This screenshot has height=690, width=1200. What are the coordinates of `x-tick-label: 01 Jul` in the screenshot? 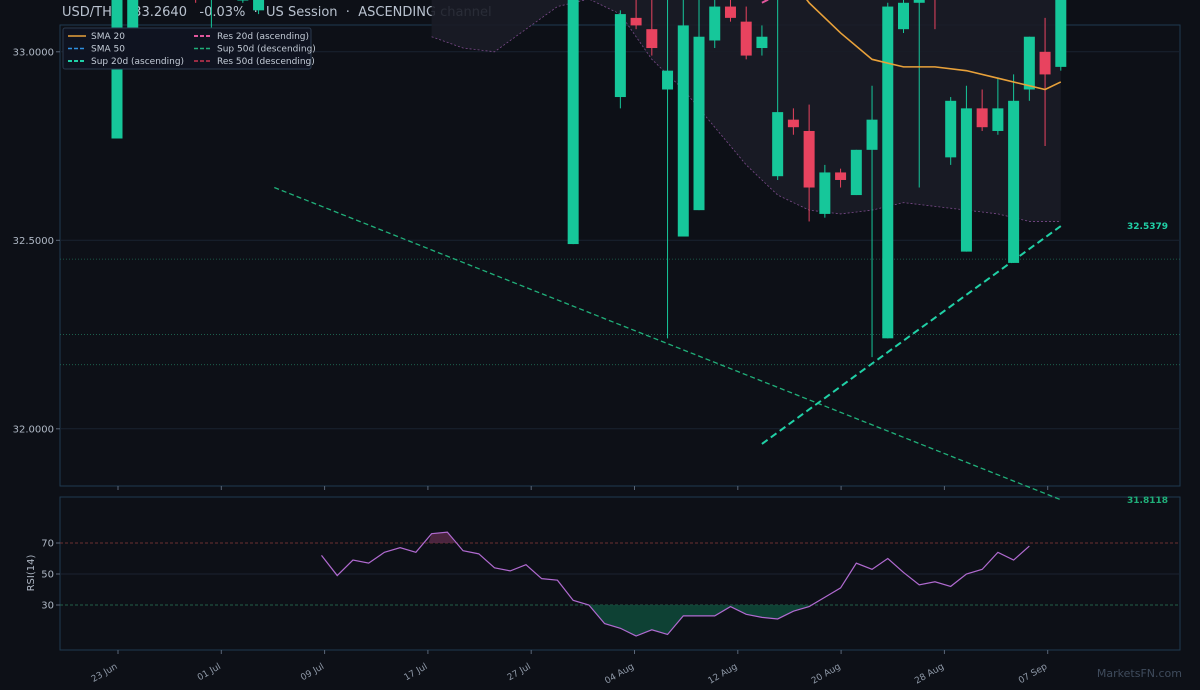 It's located at (209, 672).